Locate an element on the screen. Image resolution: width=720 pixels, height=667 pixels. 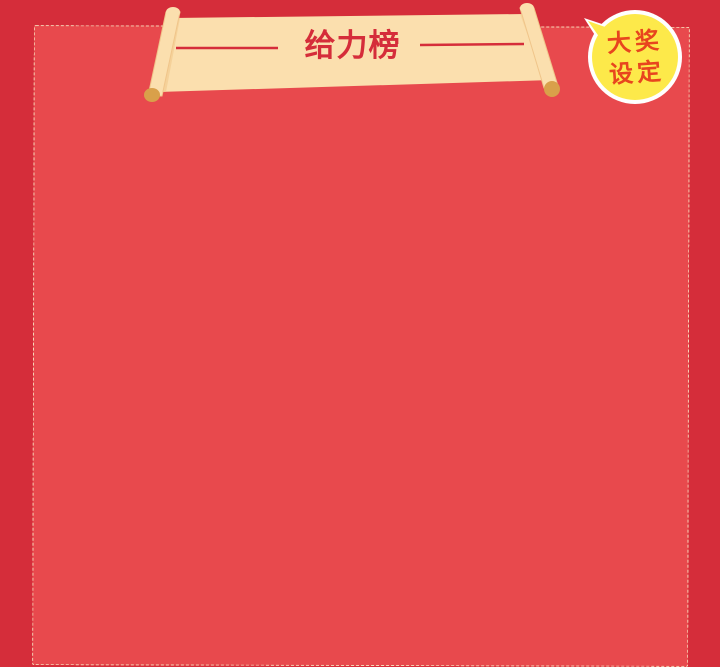
scroll-banner-icon is located at coordinates (352, 52).